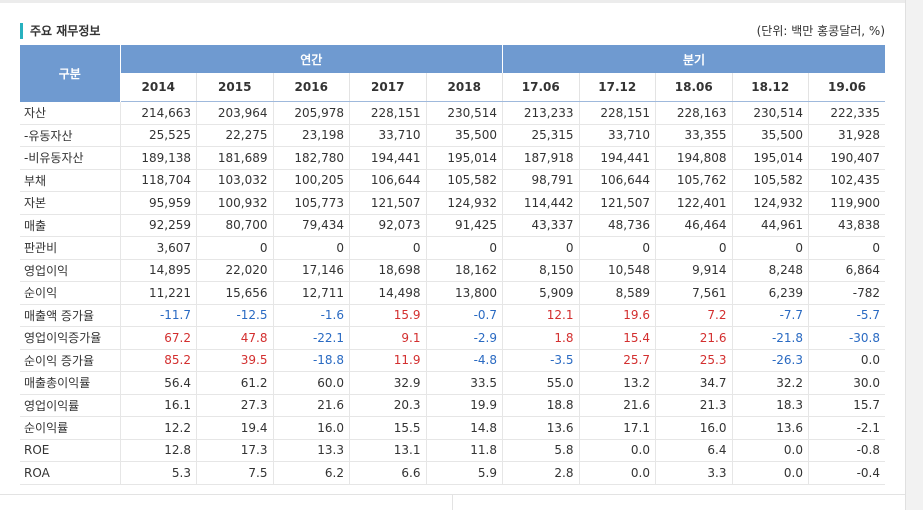 Image resolution: width=923 pixels, height=510 pixels. Describe the element at coordinates (770, 293) in the screenshot. I see `table-cell: 6,239` at that location.